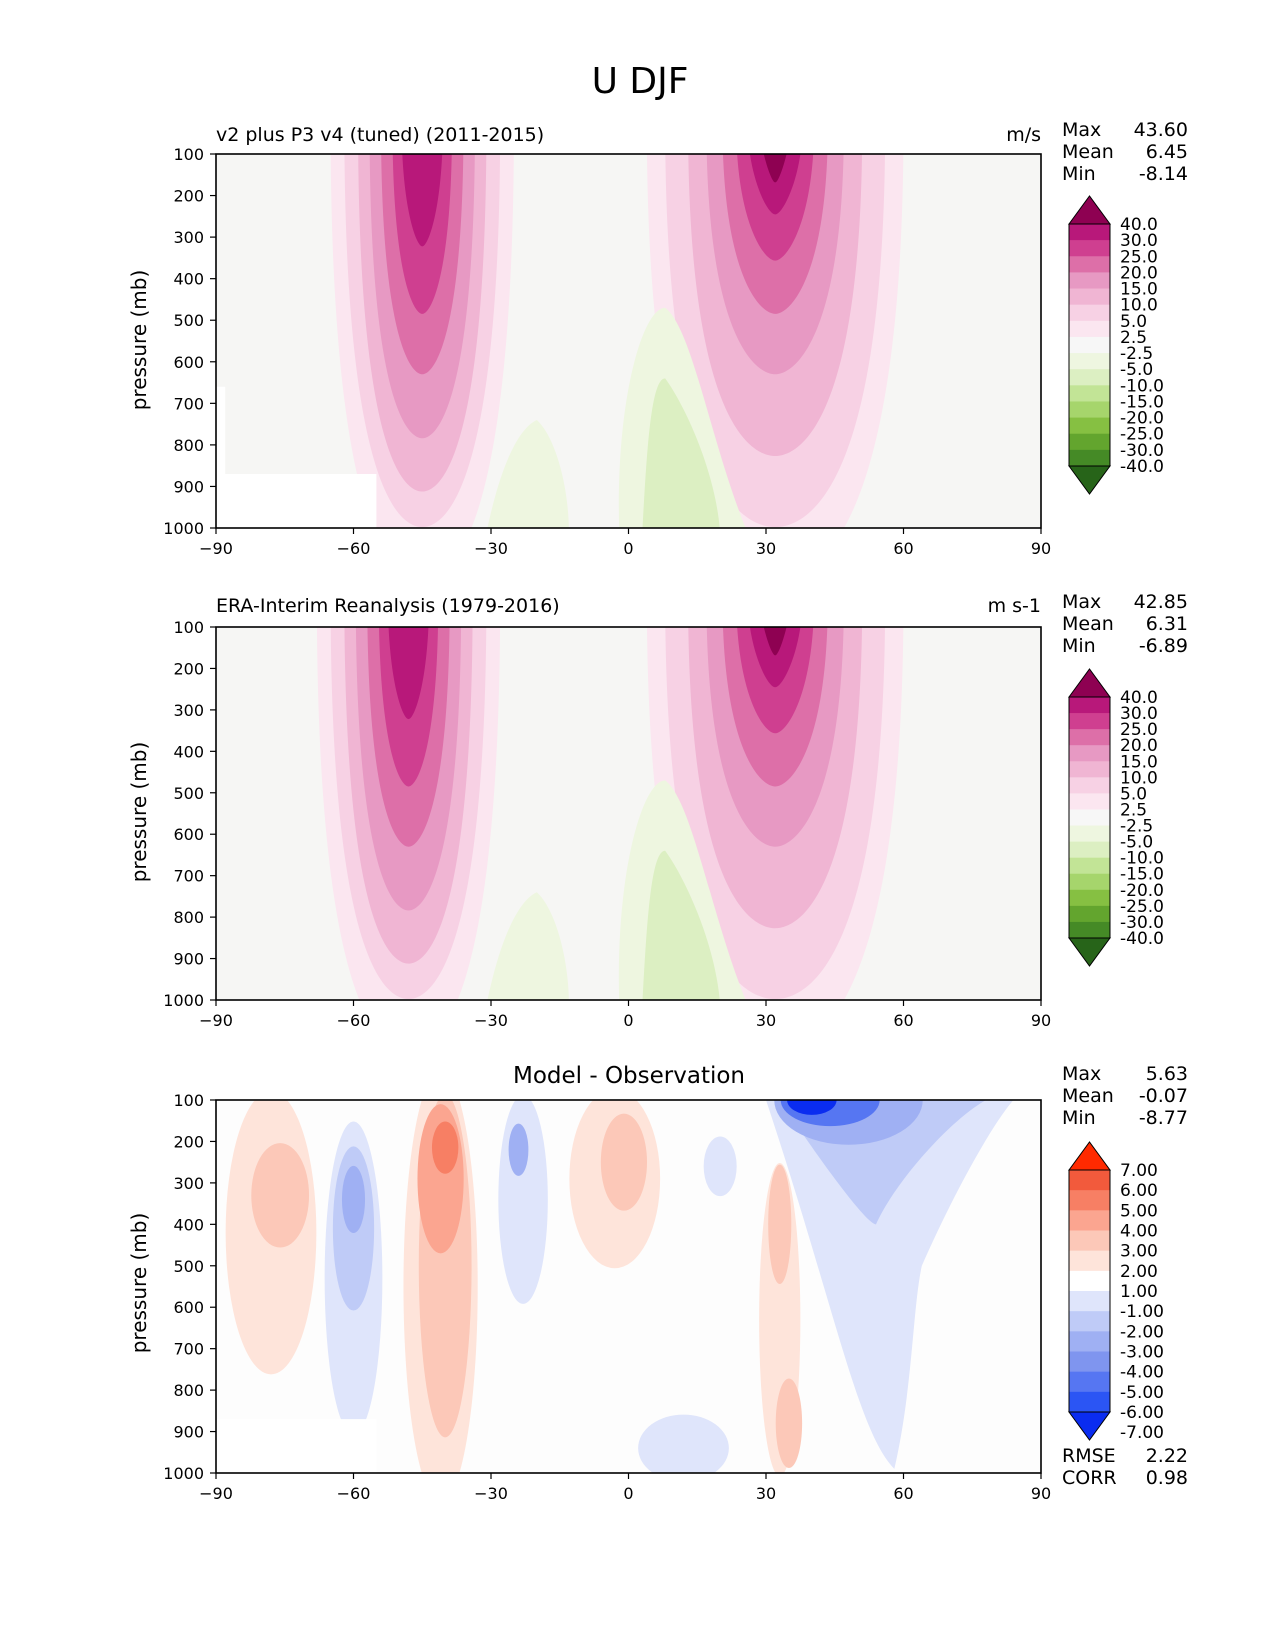 The height and width of the screenshot is (1650, 1275). I want to click on observation-panel-ylabel: pressure (mb), so click(139, 812).